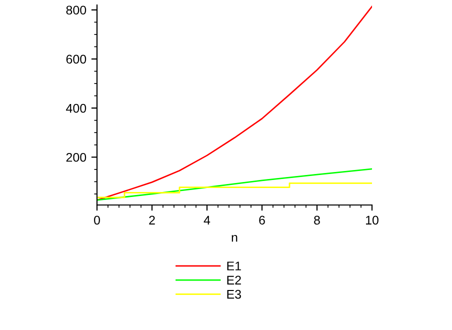 The width and height of the screenshot is (452, 330). I want to click on x-tick-label: 8, so click(317, 220).